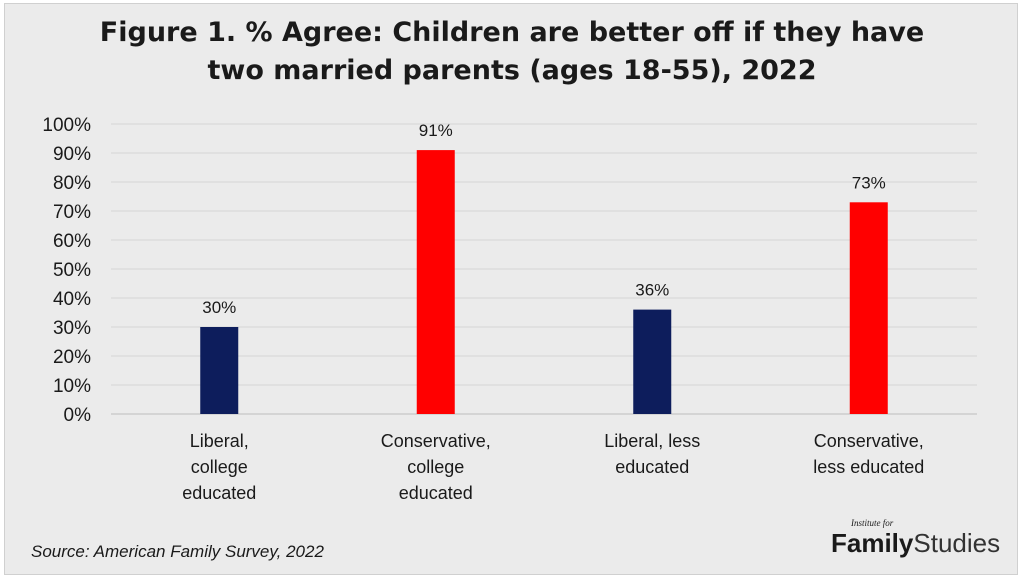 The width and height of the screenshot is (1024, 580). I want to click on y-tick-label: 50%, so click(72, 270).